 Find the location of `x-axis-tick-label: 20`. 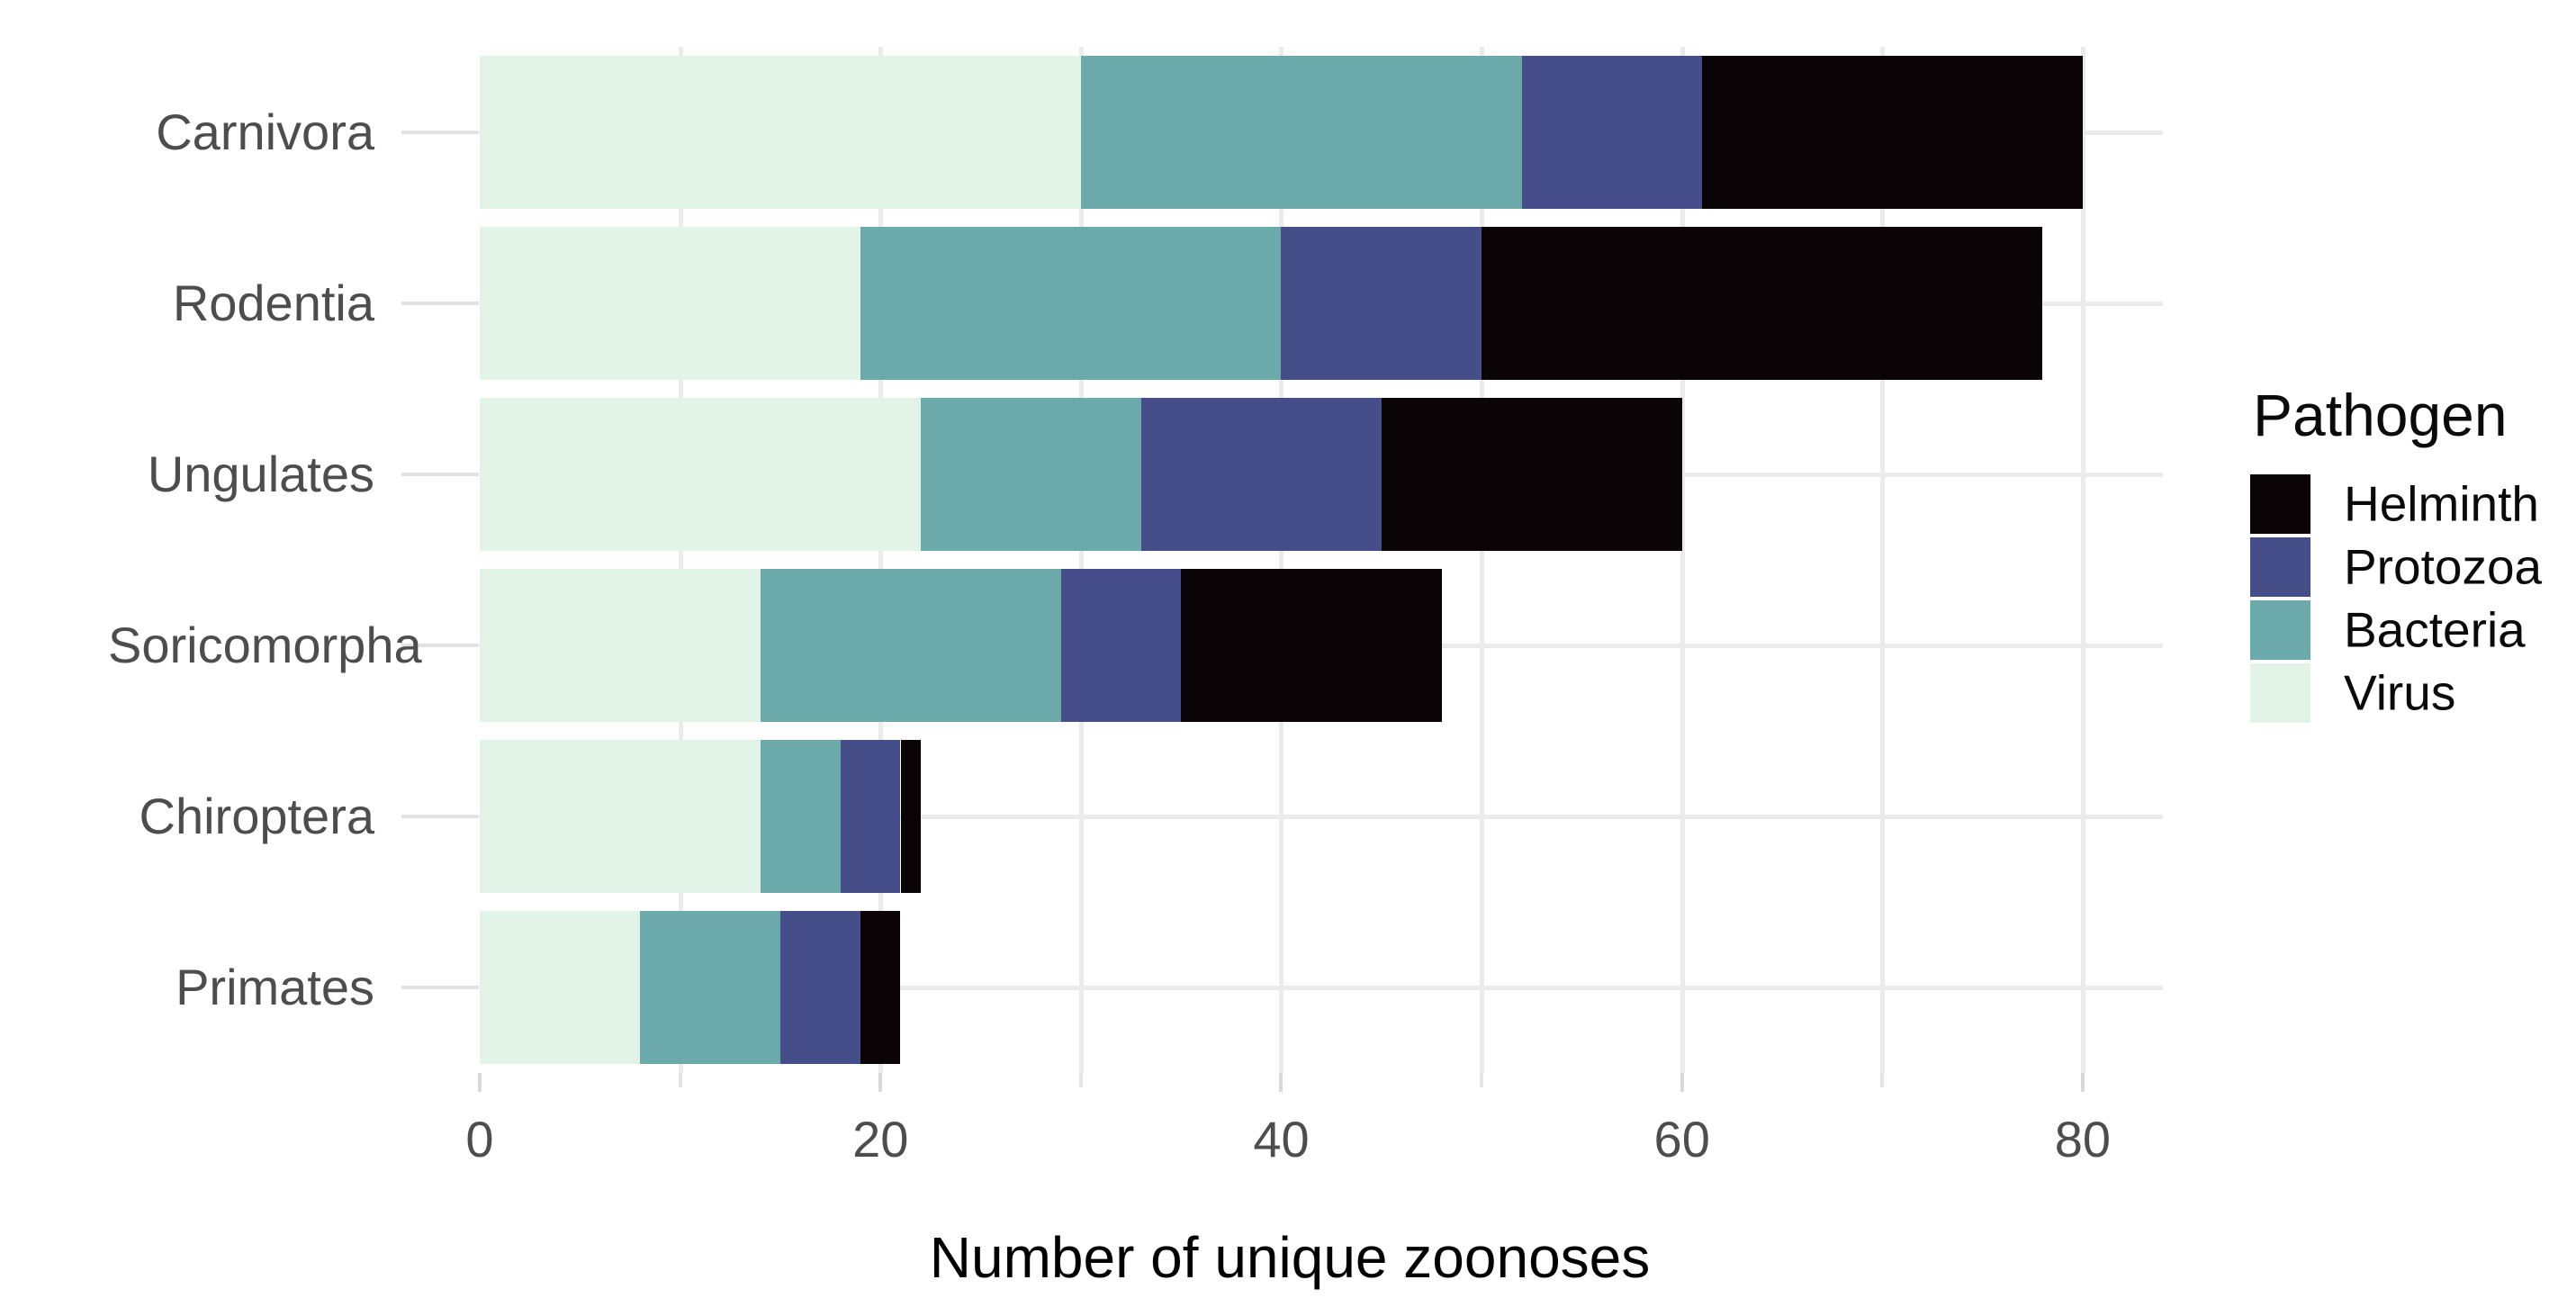

x-axis-tick-label: 20 is located at coordinates (880, 1139).